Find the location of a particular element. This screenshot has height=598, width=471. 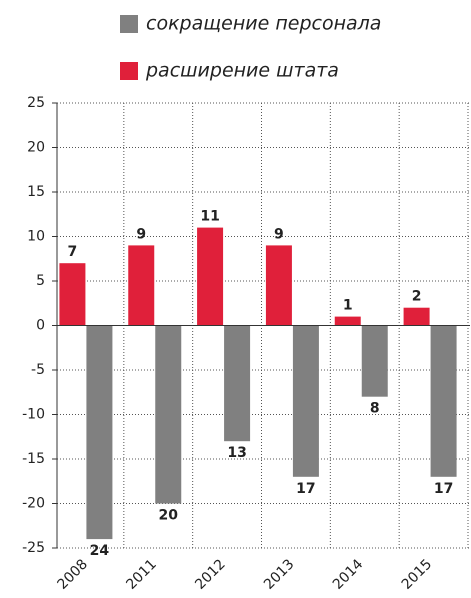

data-label: 20 is located at coordinates (169, 516).